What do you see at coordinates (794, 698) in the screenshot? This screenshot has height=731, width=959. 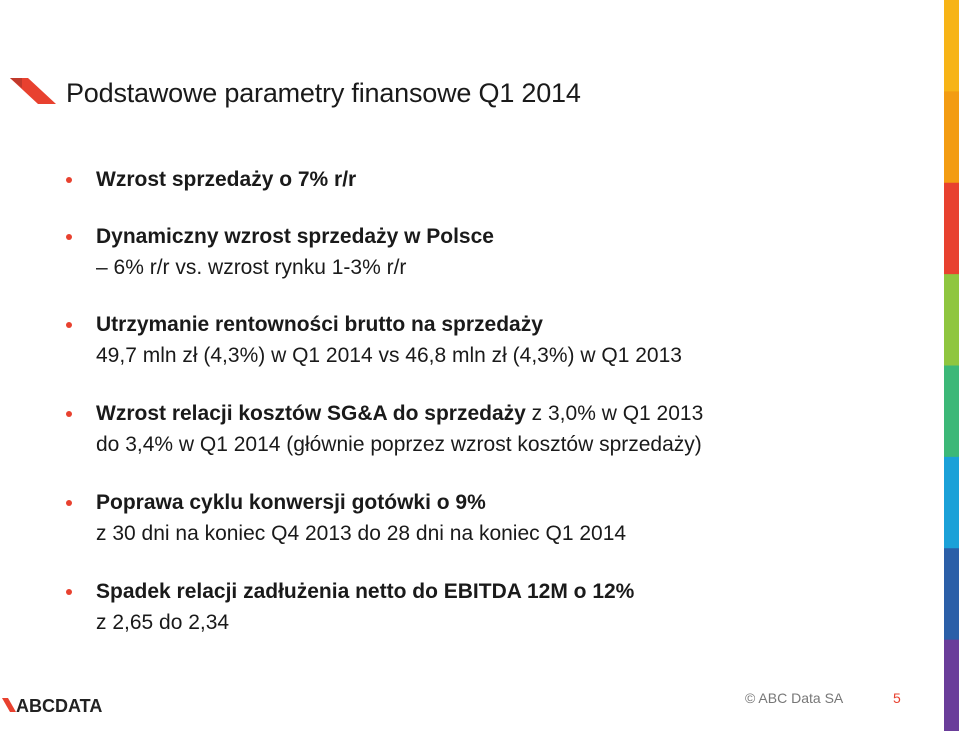 I see `copyright-text: © ABC Data SA` at bounding box center [794, 698].